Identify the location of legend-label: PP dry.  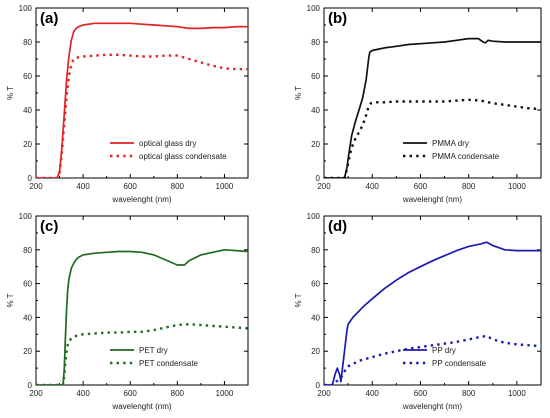
(444, 350).